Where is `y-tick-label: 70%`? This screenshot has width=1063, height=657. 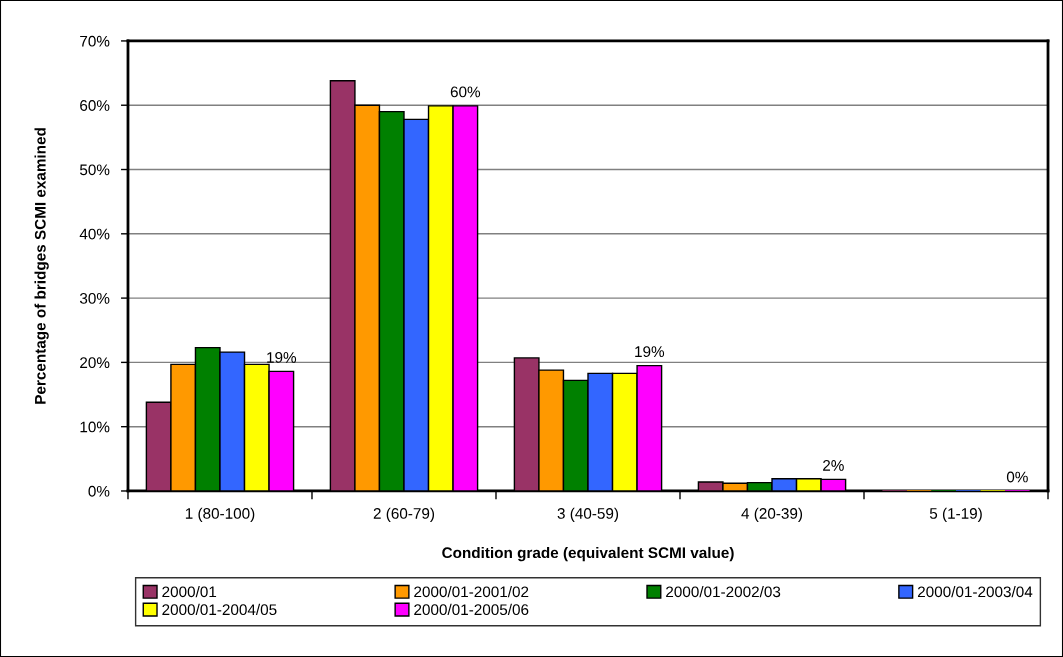 y-tick-label: 70% is located at coordinates (95, 41).